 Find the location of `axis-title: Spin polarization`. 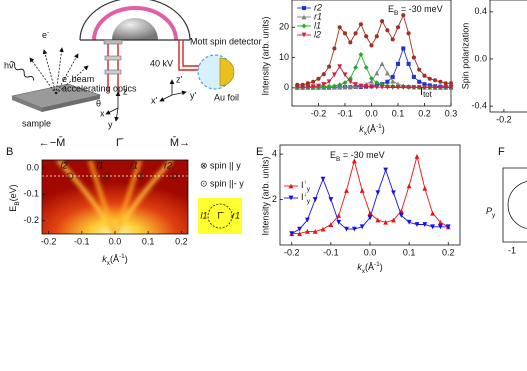

axis-title: Spin polarization is located at coordinates (465, 56).